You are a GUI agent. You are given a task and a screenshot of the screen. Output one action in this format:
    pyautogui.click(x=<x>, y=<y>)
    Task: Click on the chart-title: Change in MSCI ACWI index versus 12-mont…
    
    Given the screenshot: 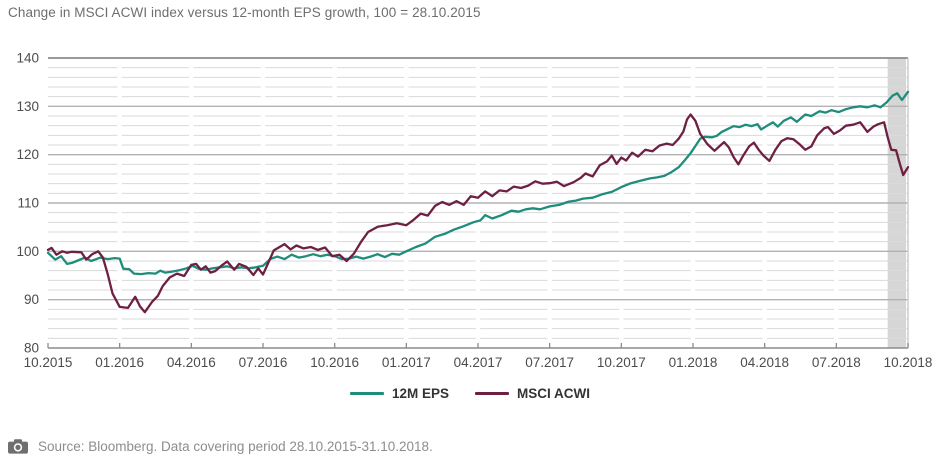 What is the action you would take?
    pyautogui.click(x=244, y=12)
    